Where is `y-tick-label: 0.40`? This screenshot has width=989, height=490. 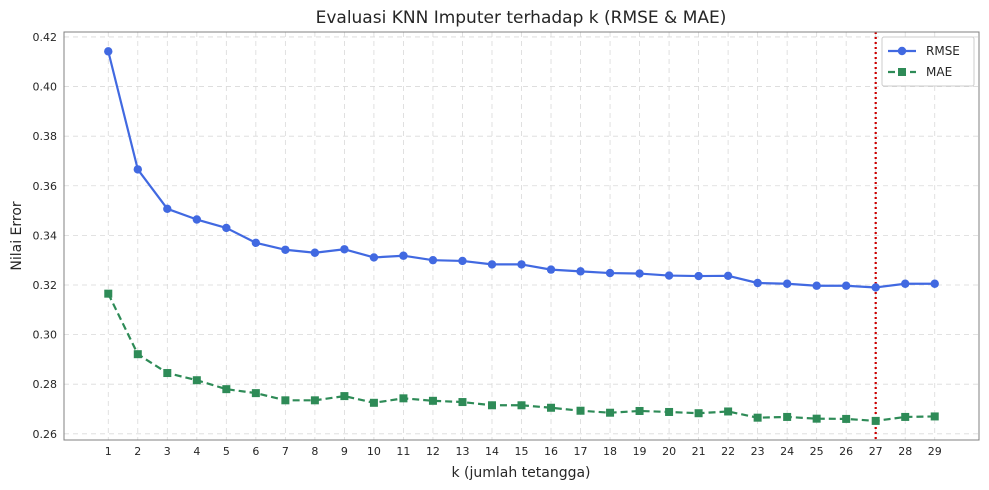
y-tick-label: 0.40 is located at coordinates (45, 87).